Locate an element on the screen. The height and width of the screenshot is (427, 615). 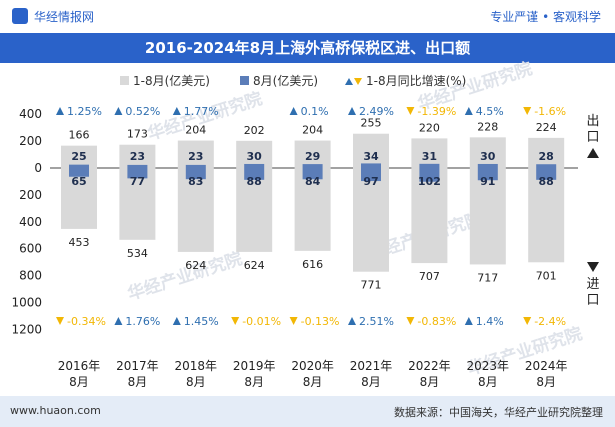
import-ytd-label: 616 is located at coordinates (312, 264).